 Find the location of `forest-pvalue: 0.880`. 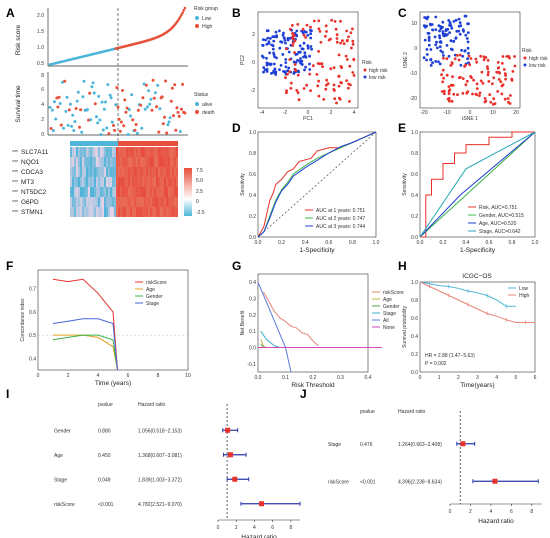

forest-pvalue: 0.880 is located at coordinates (104, 431).